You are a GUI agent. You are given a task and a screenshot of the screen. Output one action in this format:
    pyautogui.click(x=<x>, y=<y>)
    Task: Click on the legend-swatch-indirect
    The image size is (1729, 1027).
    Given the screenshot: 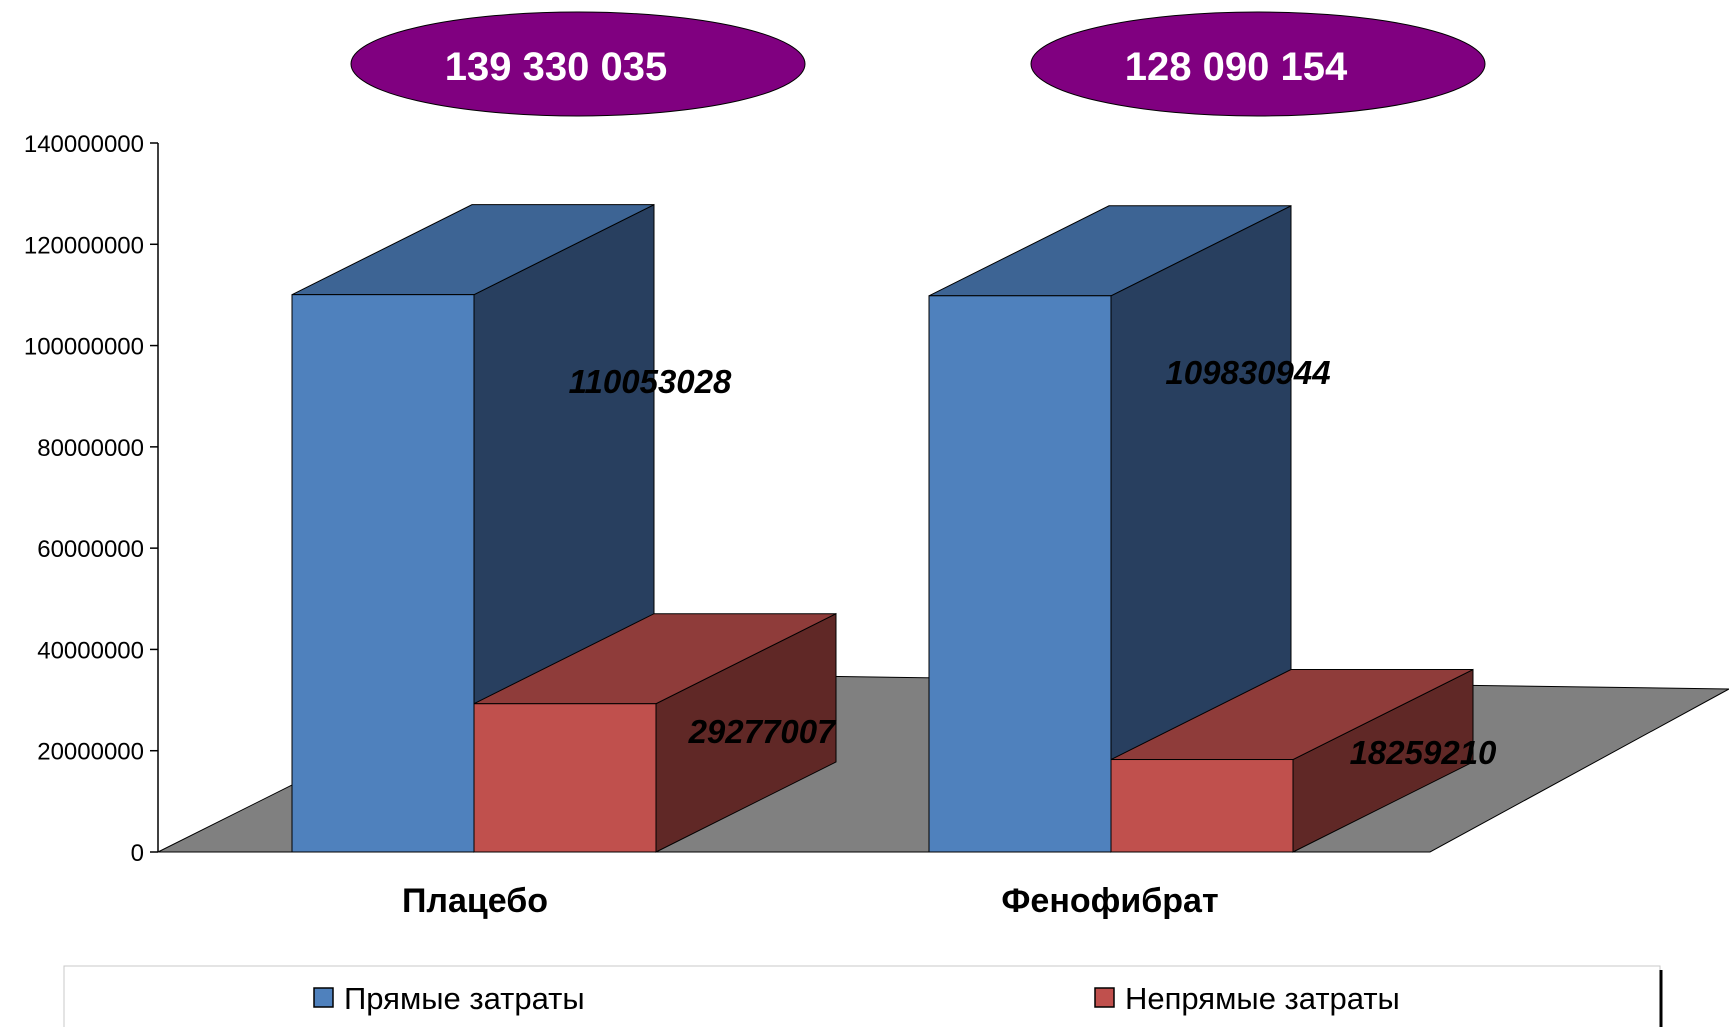 What is the action you would take?
    pyautogui.click(x=1104, y=997)
    